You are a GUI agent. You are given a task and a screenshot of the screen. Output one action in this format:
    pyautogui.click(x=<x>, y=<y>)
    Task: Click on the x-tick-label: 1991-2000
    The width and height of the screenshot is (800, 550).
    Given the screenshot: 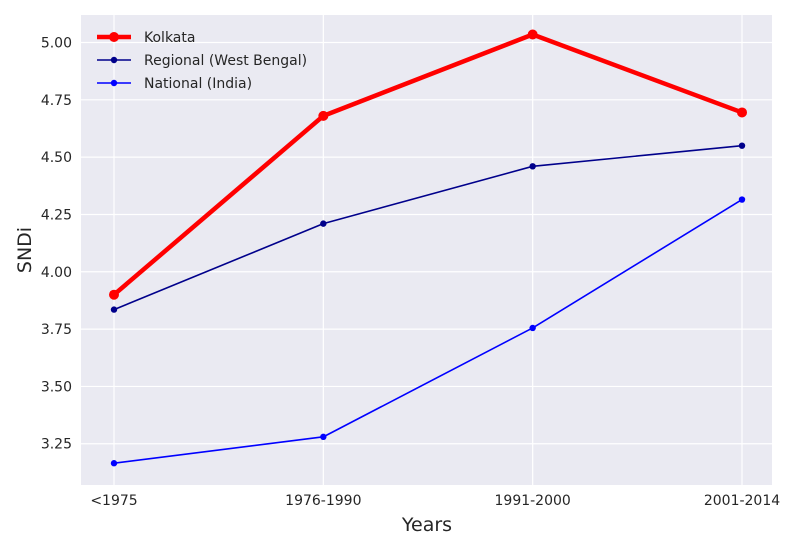 What is the action you would take?
    pyautogui.click(x=533, y=501)
    